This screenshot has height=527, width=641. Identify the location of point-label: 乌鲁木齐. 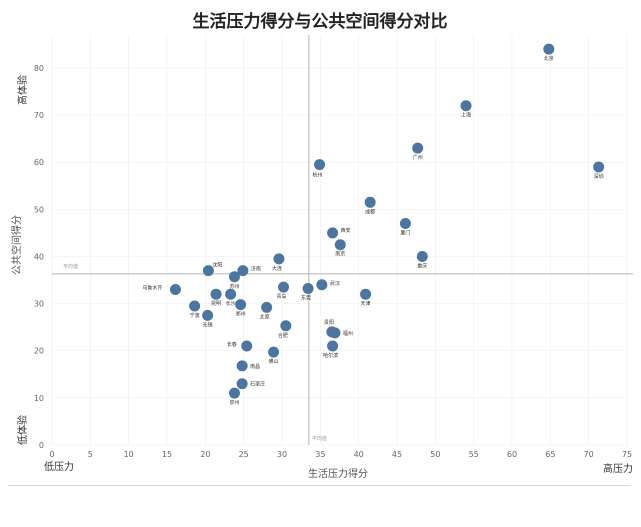
(152, 287).